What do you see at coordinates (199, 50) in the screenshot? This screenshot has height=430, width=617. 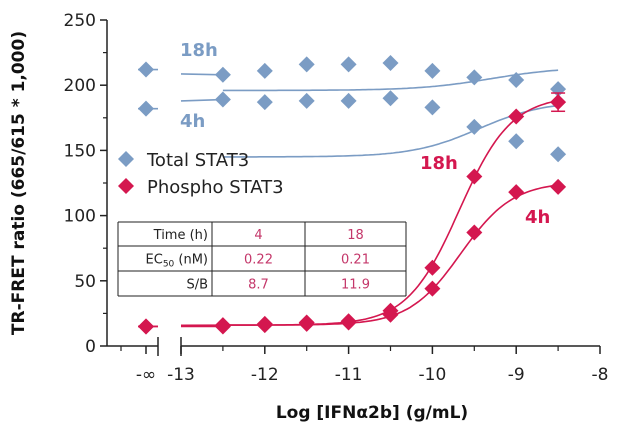 I see `series-label-total-18h: 18h` at bounding box center [199, 50].